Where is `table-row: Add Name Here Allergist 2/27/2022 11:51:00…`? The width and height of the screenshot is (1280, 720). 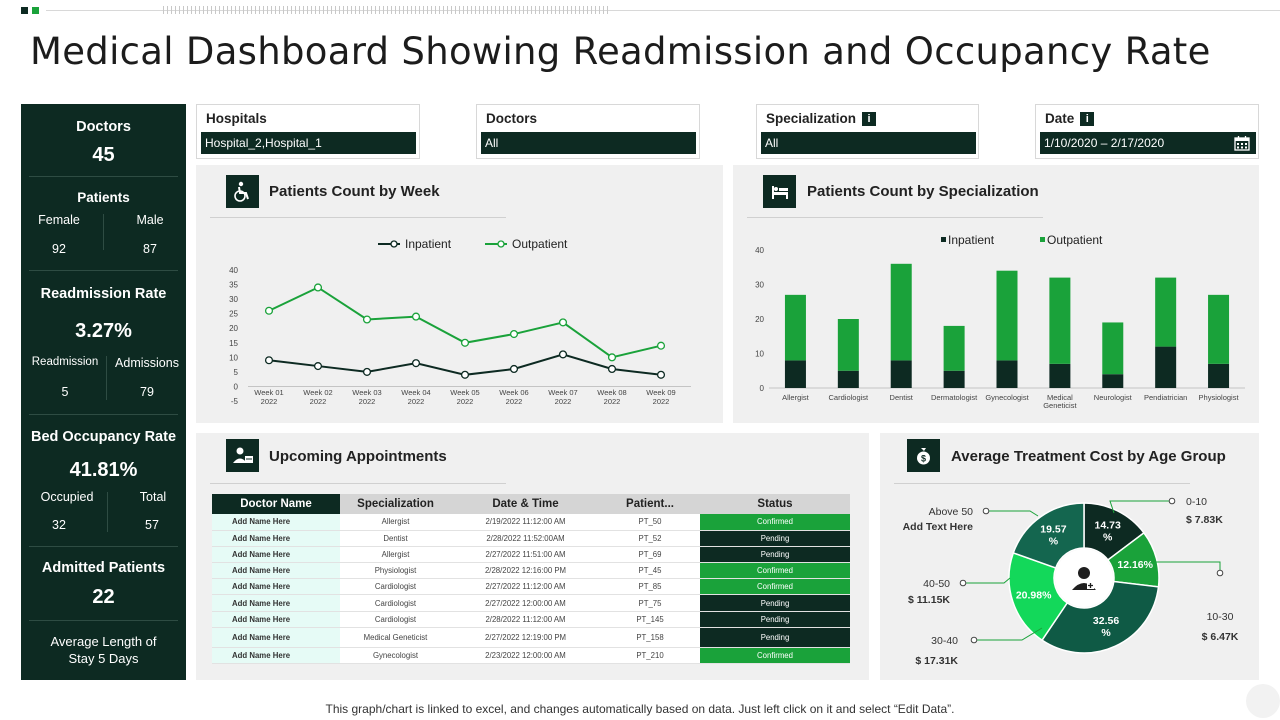 table-row: Add Name Here Allergist 2/27/2022 11:51:00… is located at coordinates (531, 555).